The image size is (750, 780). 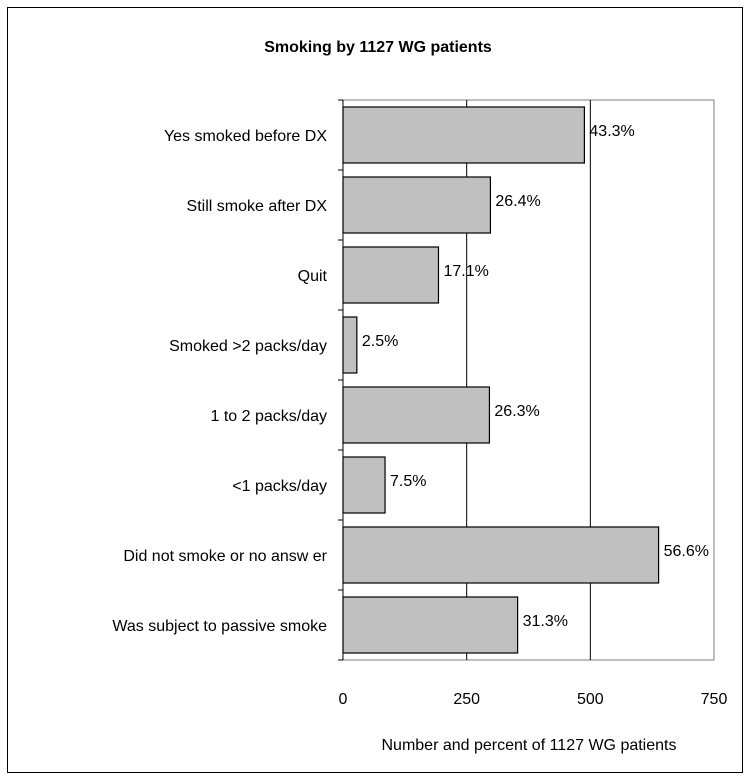 What do you see at coordinates (686, 551) in the screenshot?
I see `data-label-7: 56.6%` at bounding box center [686, 551].